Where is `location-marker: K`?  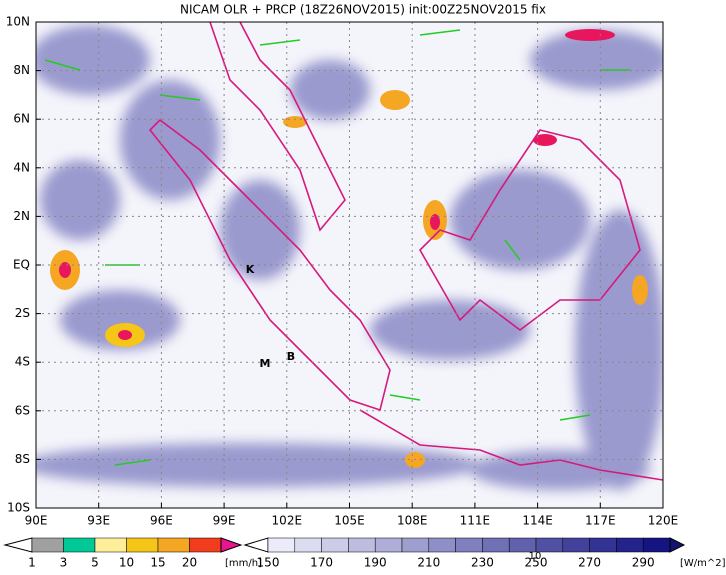
location-marker: K is located at coordinates (250, 269).